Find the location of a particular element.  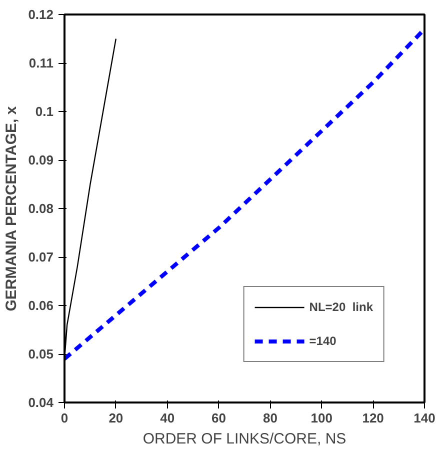

y-tick-label: 0.07 is located at coordinates (41, 257).